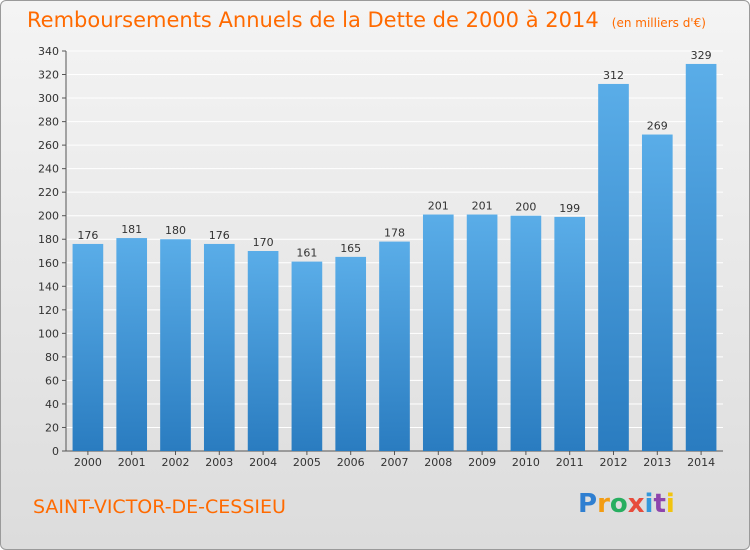 This screenshot has height=550, width=750. What do you see at coordinates (701, 462) in the screenshot?
I see `x-tick-label: 2014` at bounding box center [701, 462].